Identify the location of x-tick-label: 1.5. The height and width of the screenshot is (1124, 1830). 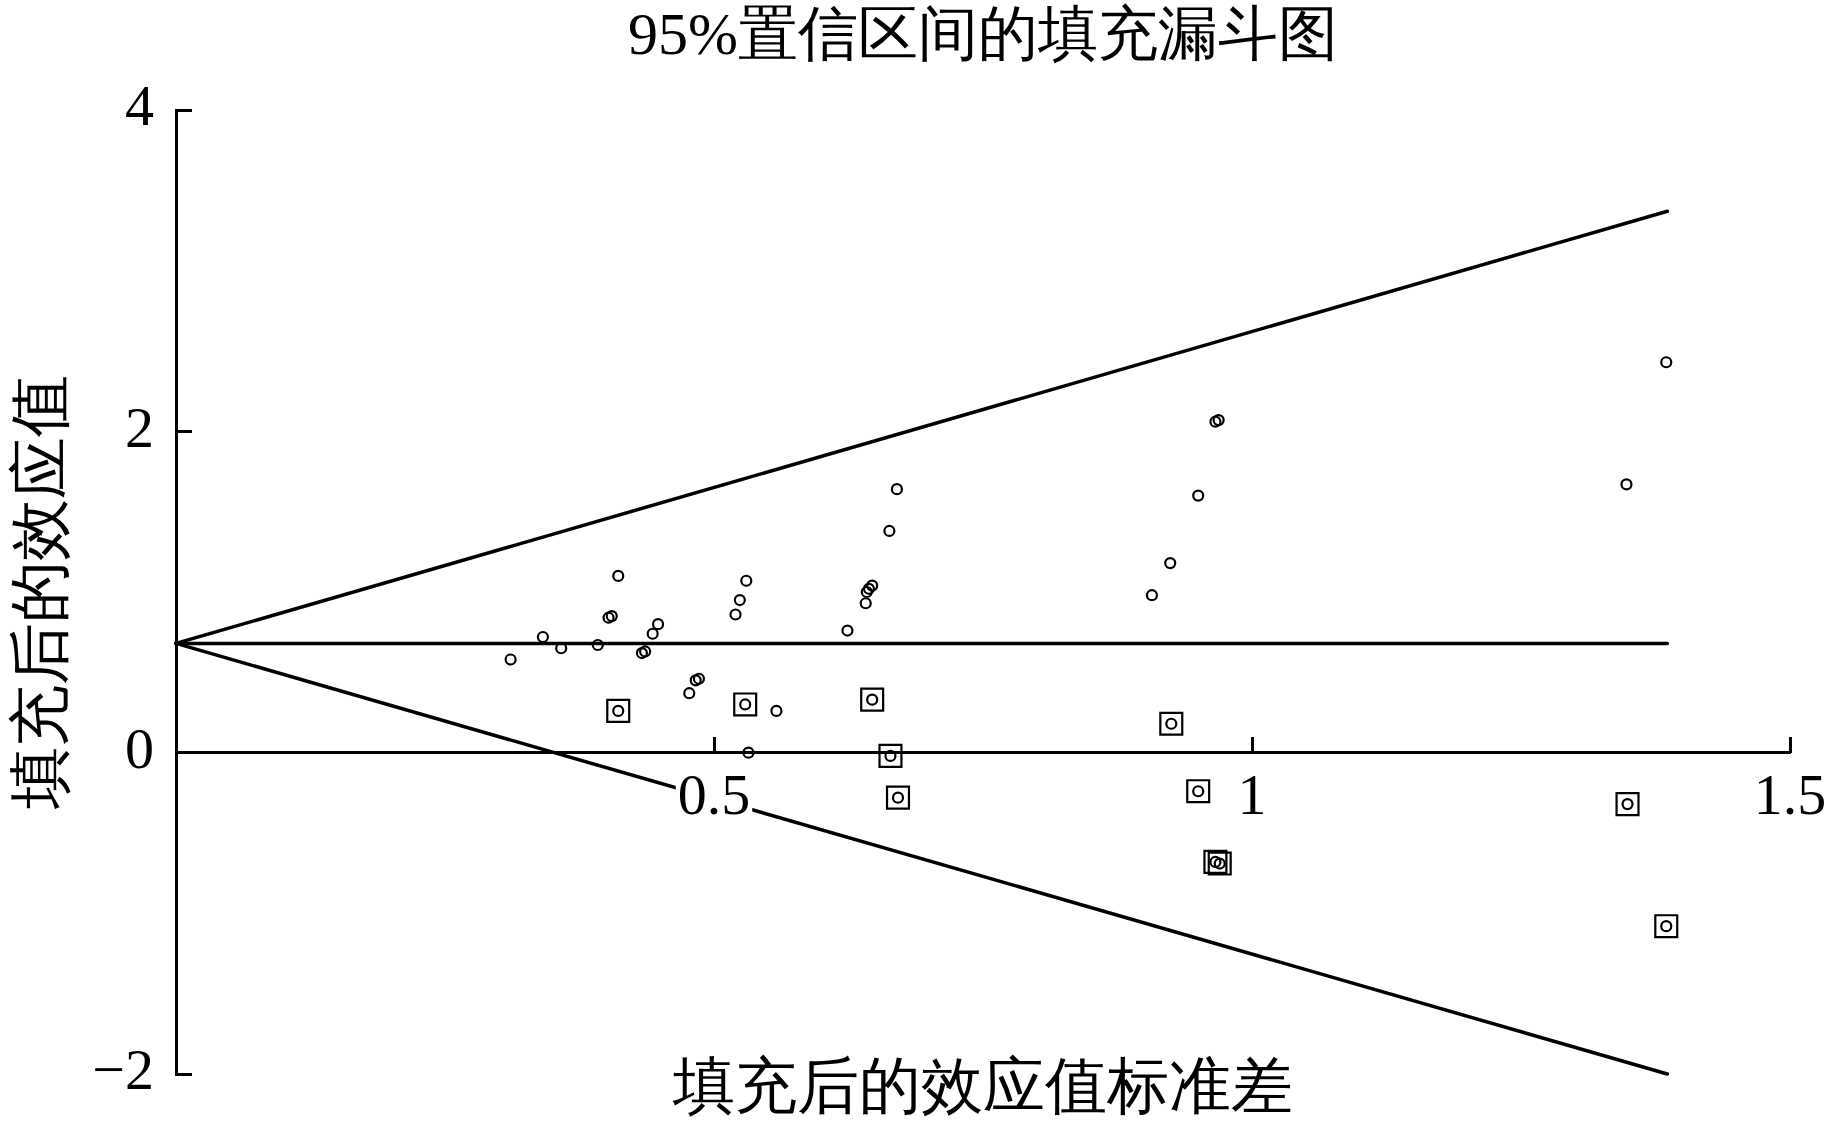
(1790, 794).